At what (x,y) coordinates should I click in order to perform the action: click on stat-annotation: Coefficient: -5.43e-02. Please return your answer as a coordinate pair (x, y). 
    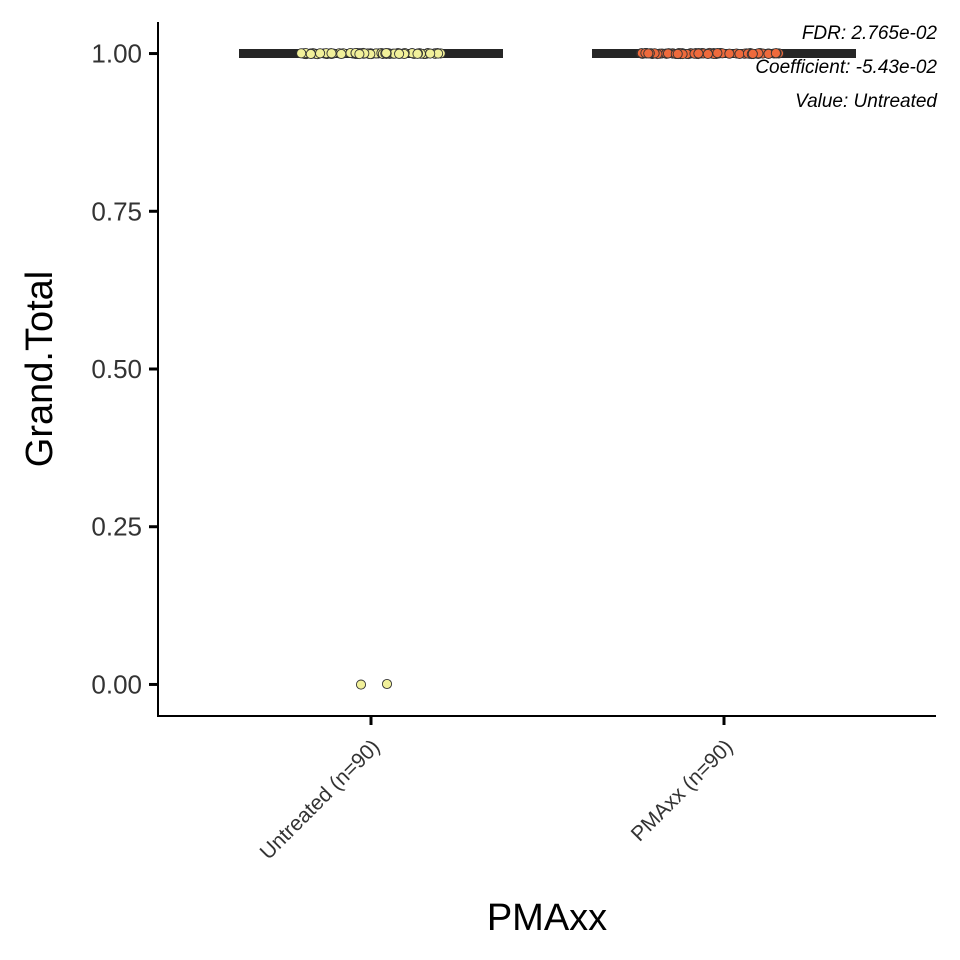
    Looking at the image, I should click on (846, 67).